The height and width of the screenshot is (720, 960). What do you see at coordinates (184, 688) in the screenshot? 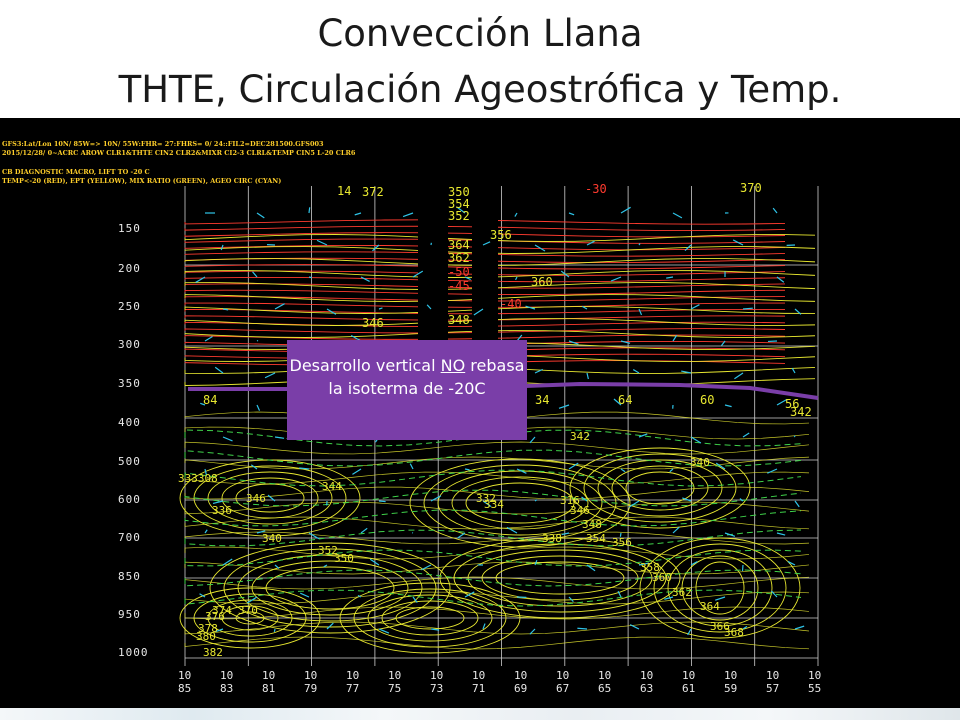
I see `x-axis-bottom-label: 85` at bounding box center [184, 688].